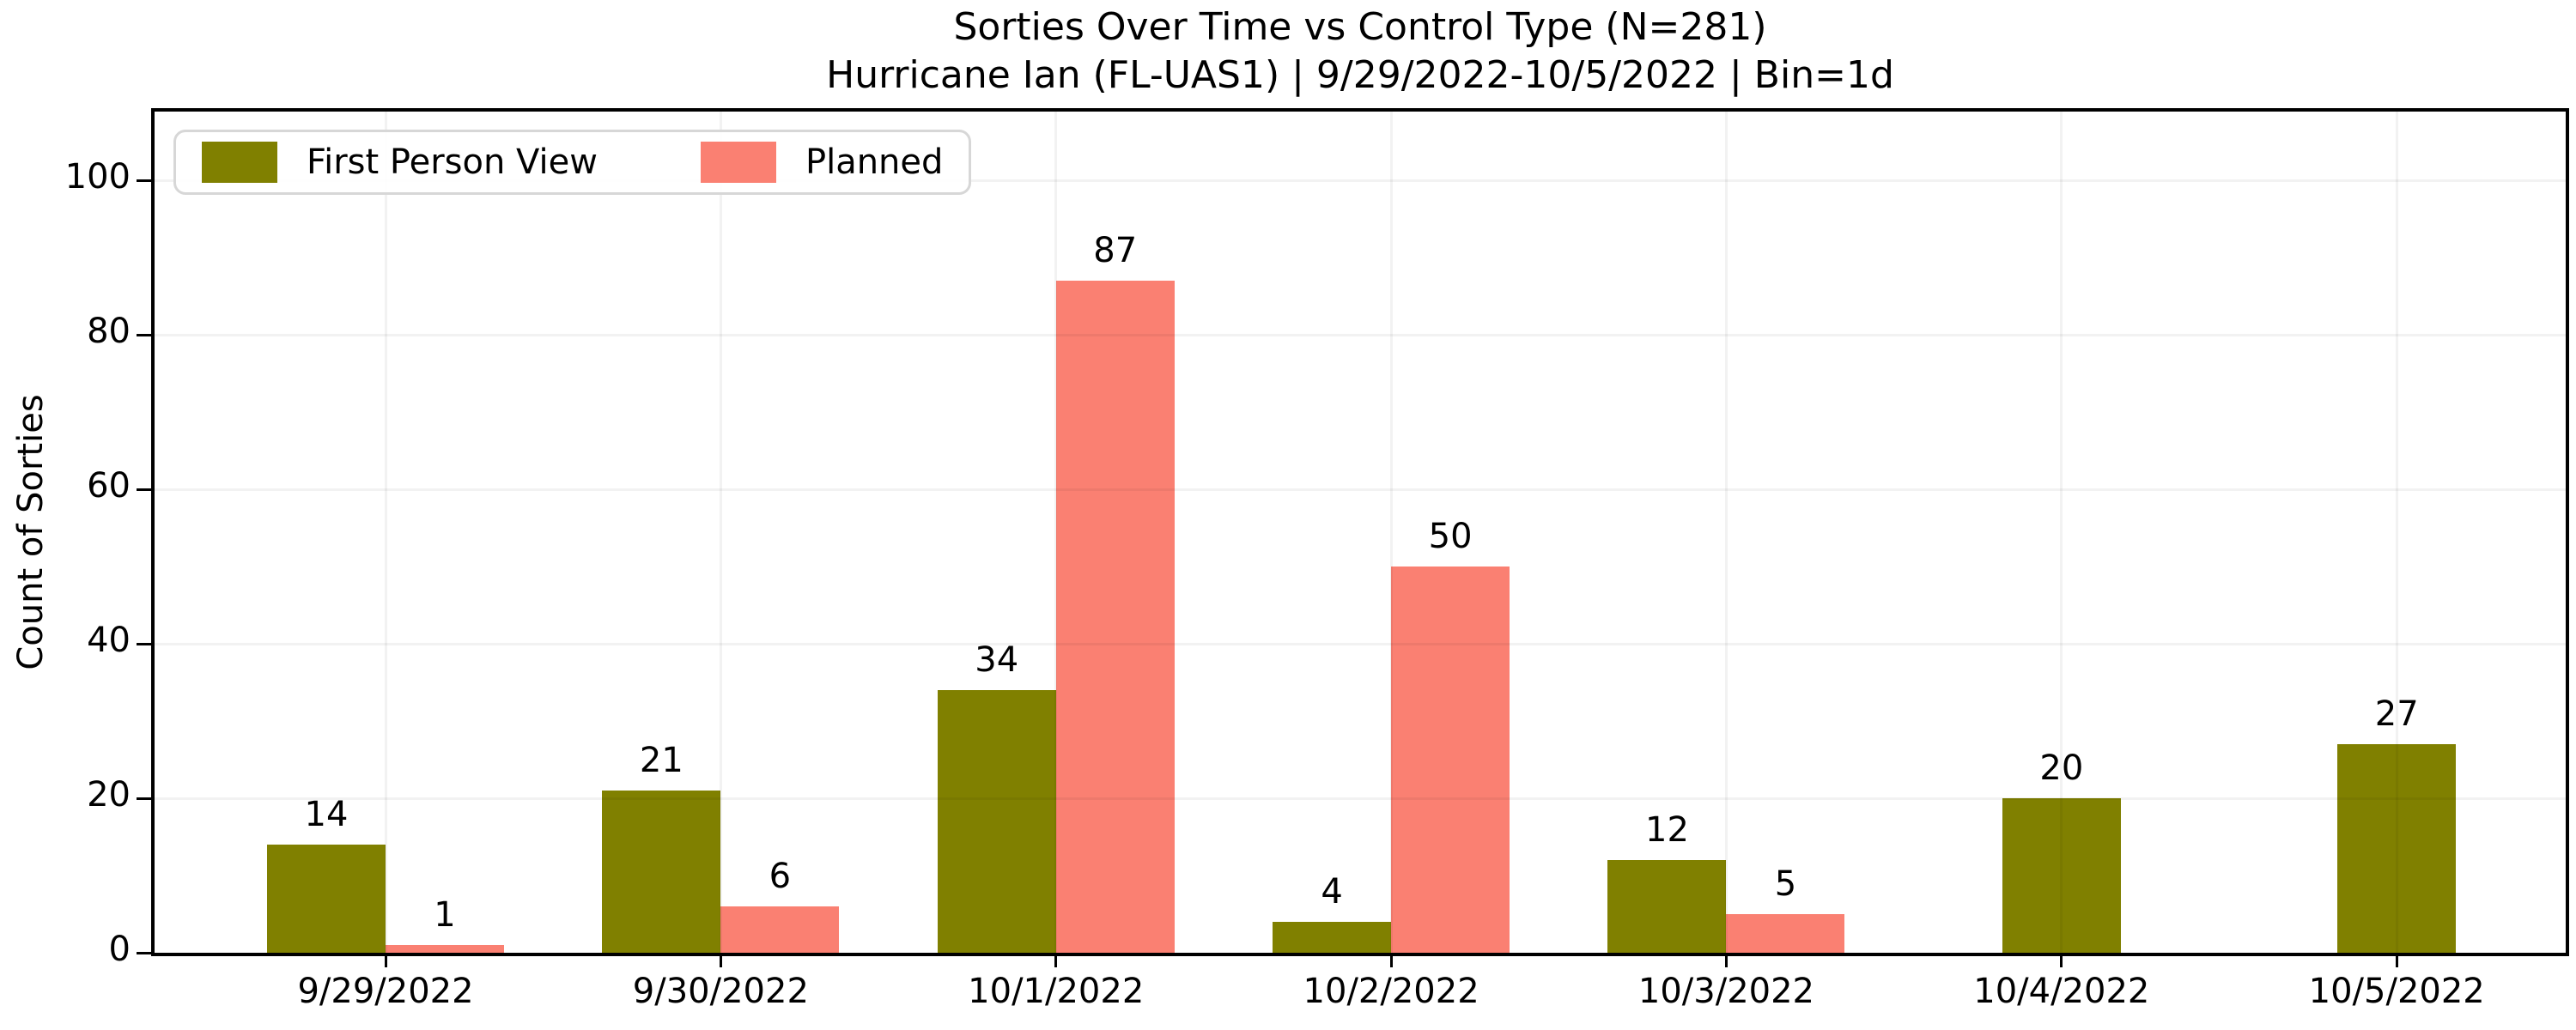  What do you see at coordinates (2061, 768) in the screenshot?
I see `bar-value-label: 20` at bounding box center [2061, 768].